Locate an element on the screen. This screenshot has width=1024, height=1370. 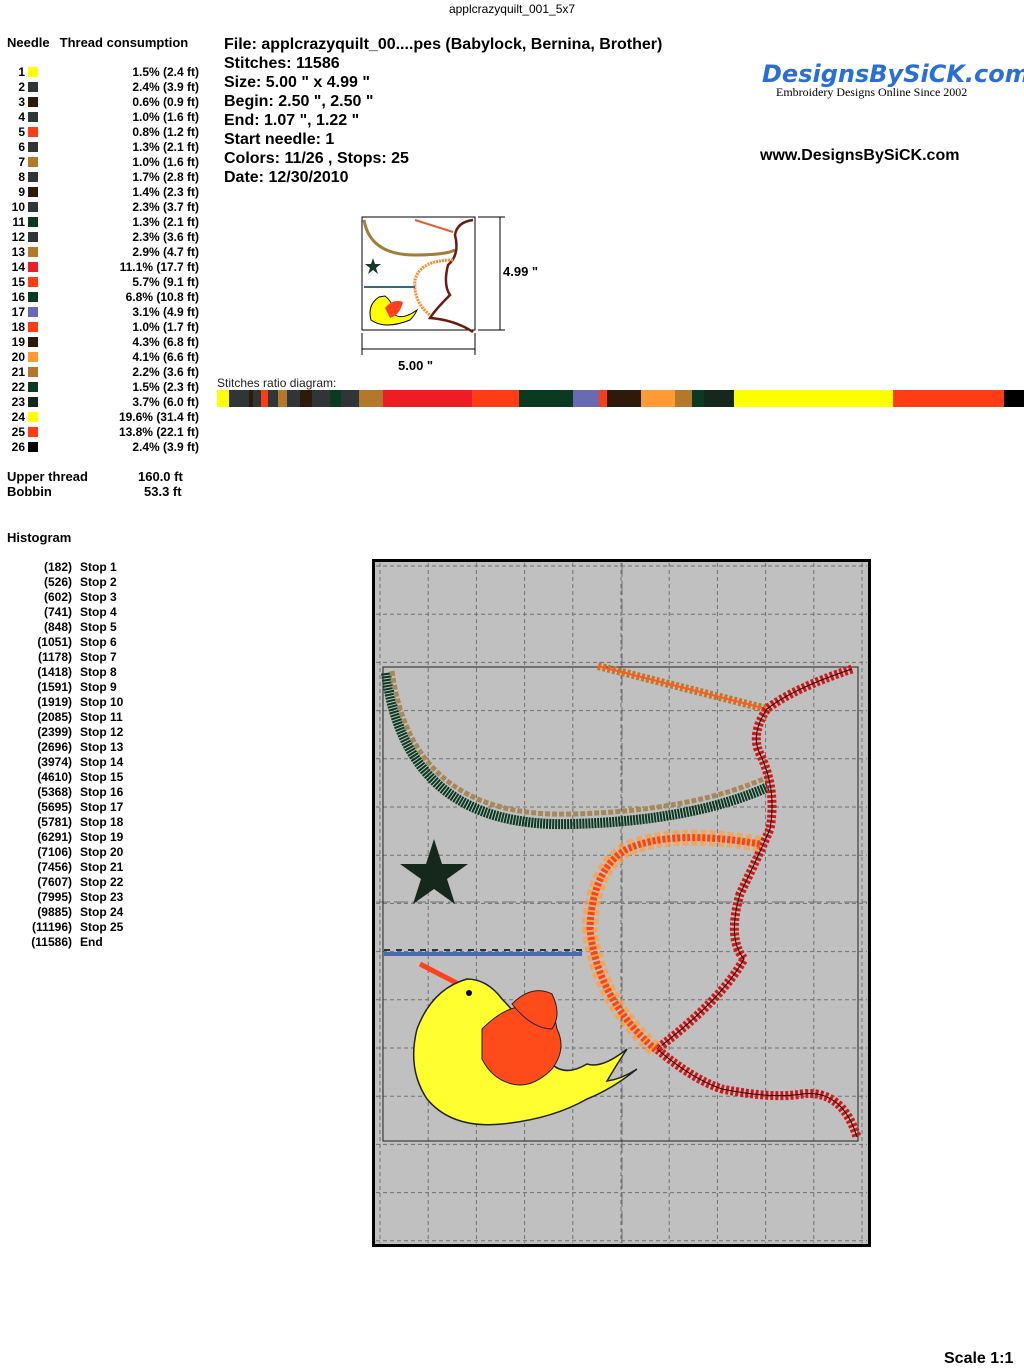
needle-number: 21 is located at coordinates (18, 372).